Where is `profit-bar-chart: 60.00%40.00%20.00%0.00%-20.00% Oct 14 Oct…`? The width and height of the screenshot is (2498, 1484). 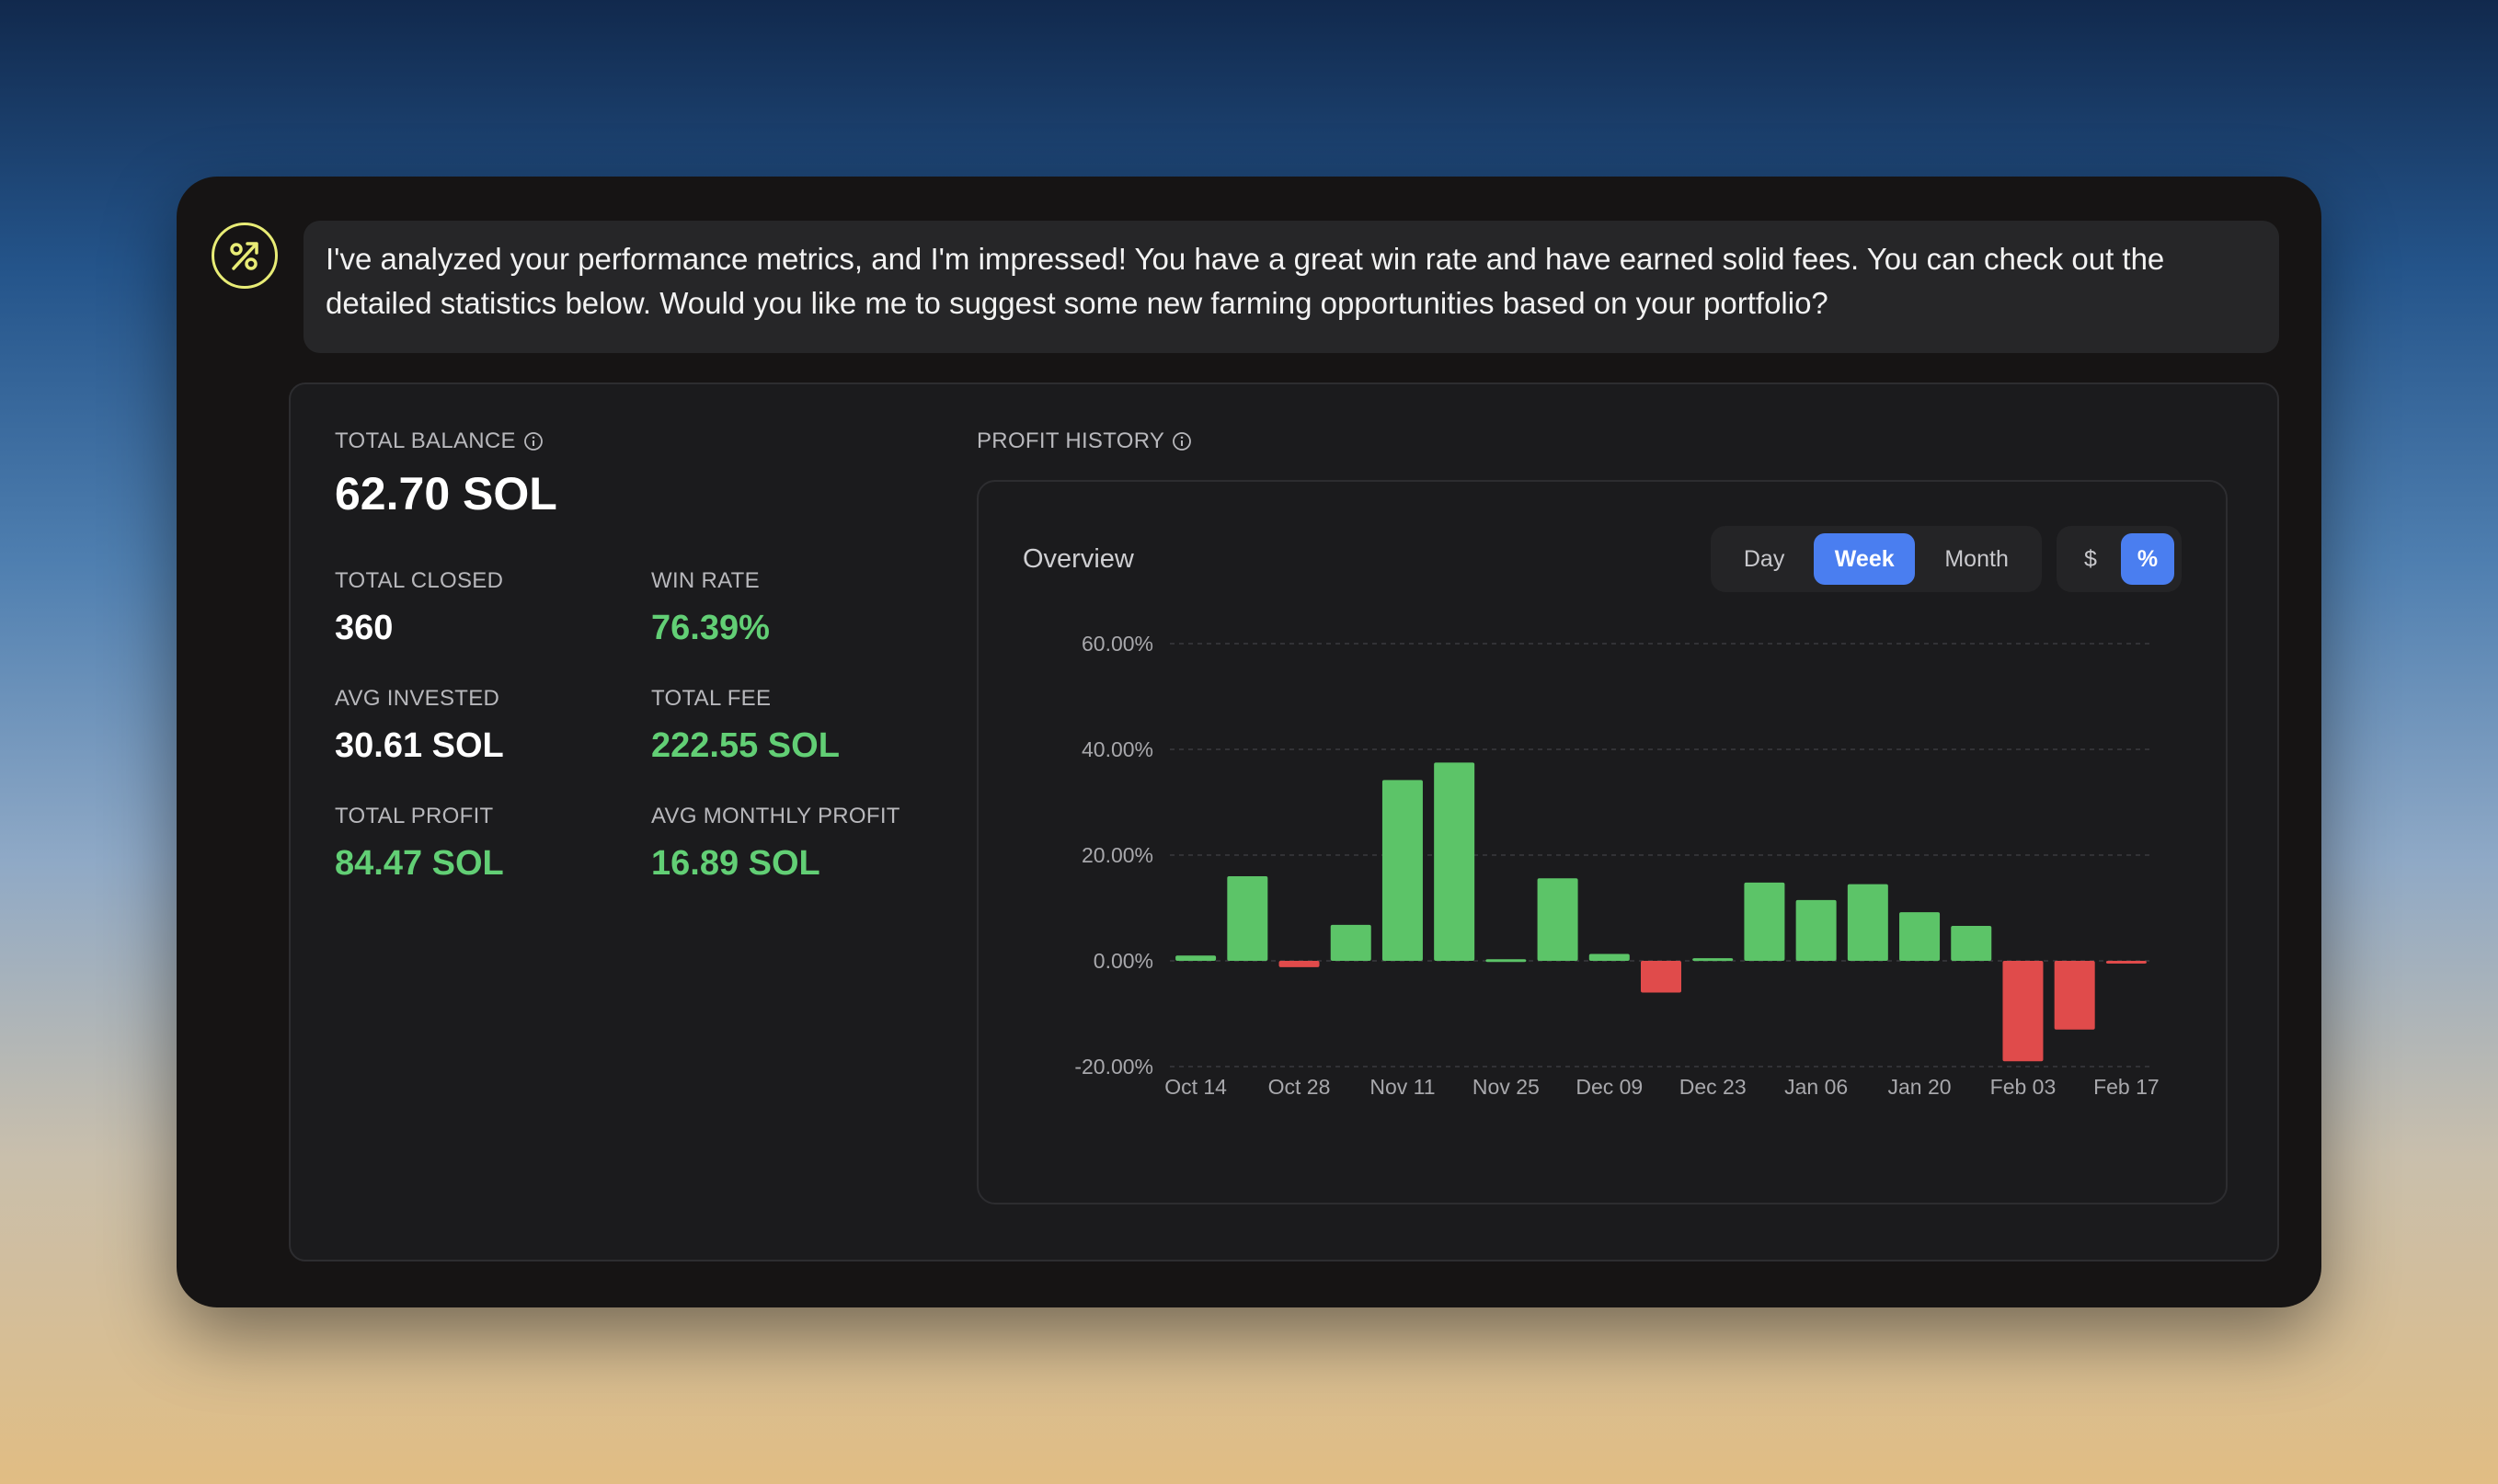 profit-bar-chart: 60.00%40.00%20.00%0.00%-20.00% Oct 14 Oct… is located at coordinates (1616, 865).